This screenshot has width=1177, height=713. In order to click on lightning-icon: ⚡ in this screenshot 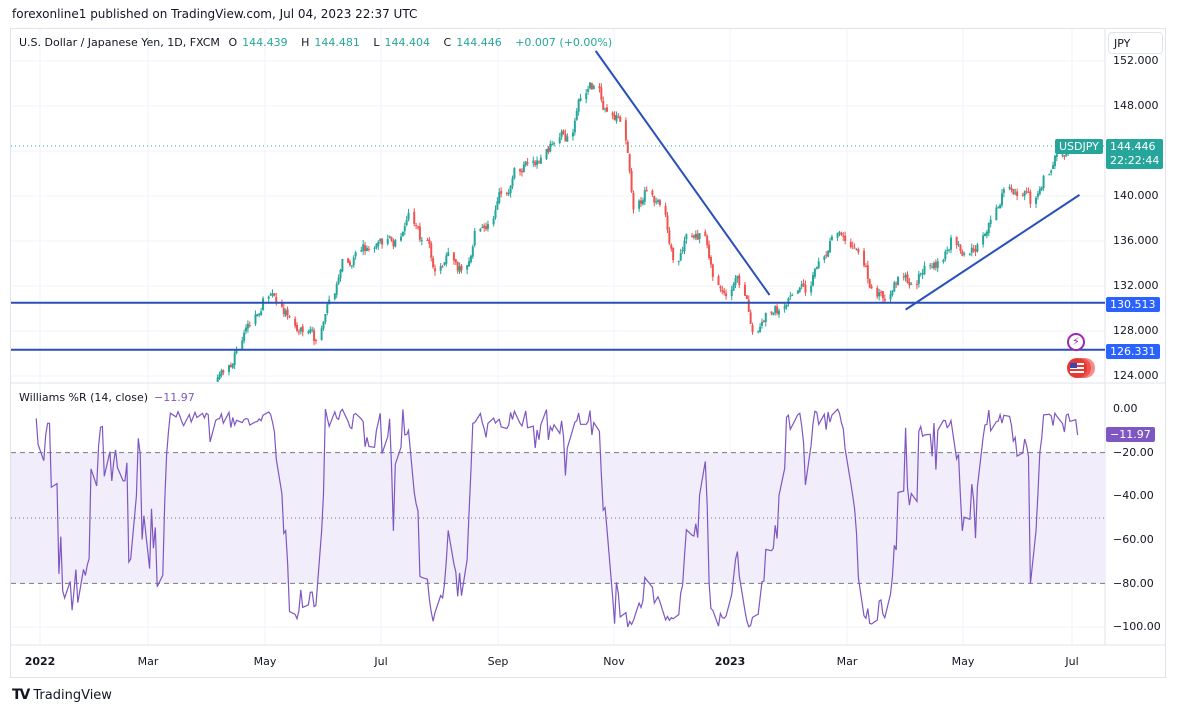, I will do `click(1076, 342)`.